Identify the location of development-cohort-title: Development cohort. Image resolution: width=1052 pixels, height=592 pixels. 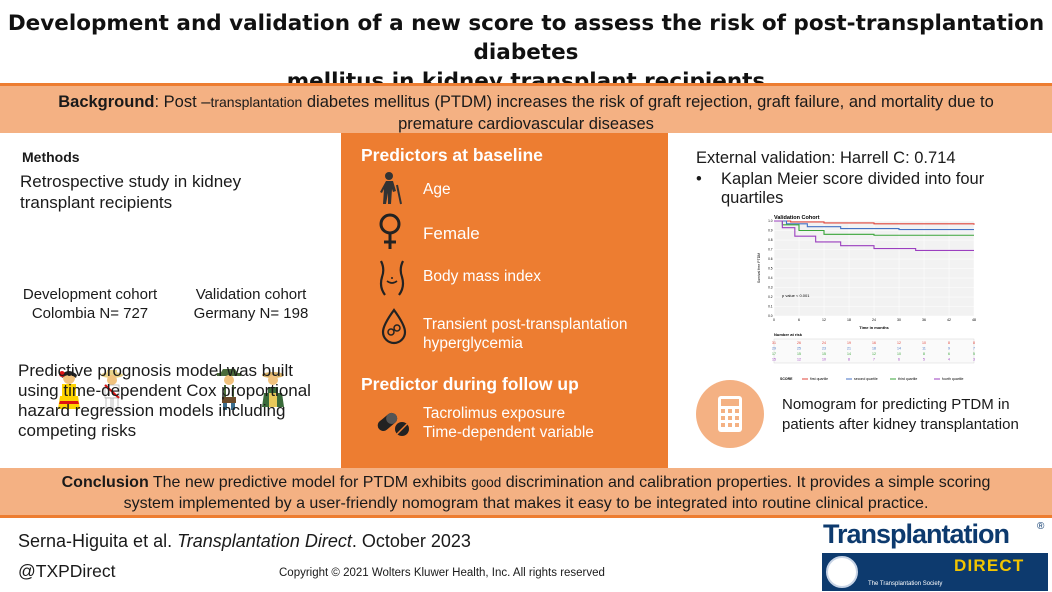
(90, 294).